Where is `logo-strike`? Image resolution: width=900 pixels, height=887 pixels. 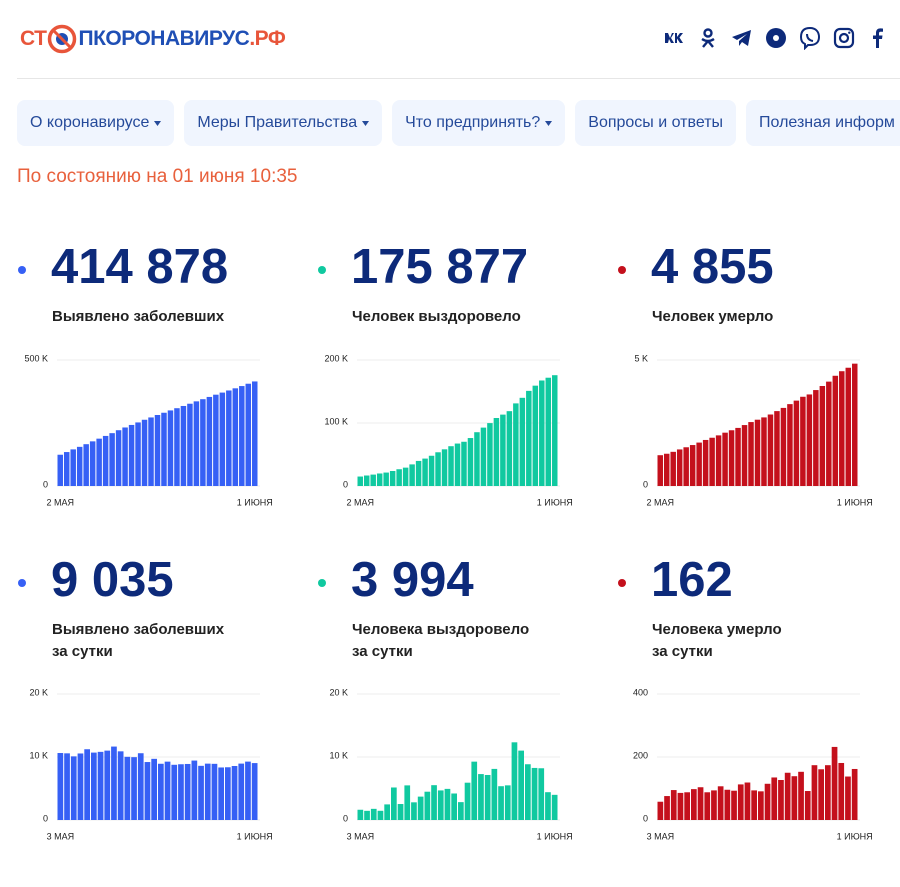 logo-strike is located at coordinates (62, 39).